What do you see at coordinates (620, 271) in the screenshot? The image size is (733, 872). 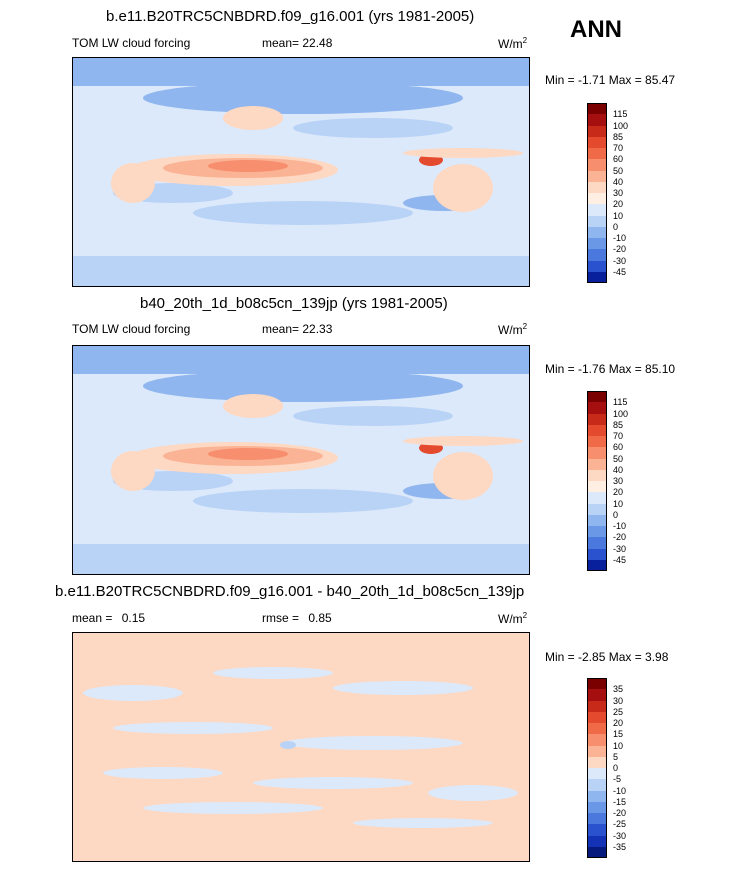 I see `colorbar-tick-label: -45` at bounding box center [620, 271].